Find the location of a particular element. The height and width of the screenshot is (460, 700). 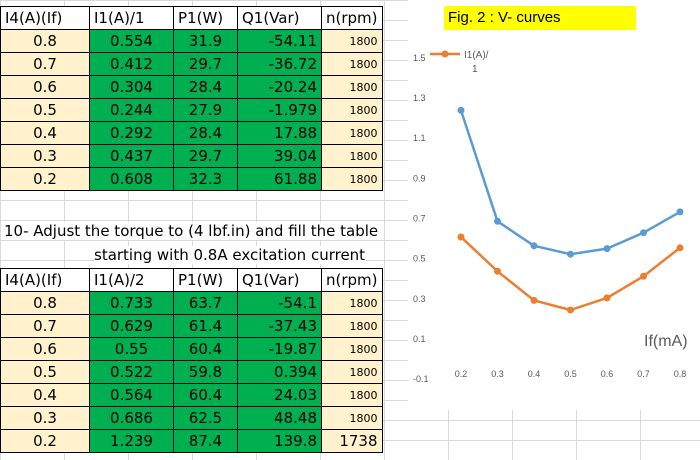

cell: 24.03 is located at coordinates (279, 395).